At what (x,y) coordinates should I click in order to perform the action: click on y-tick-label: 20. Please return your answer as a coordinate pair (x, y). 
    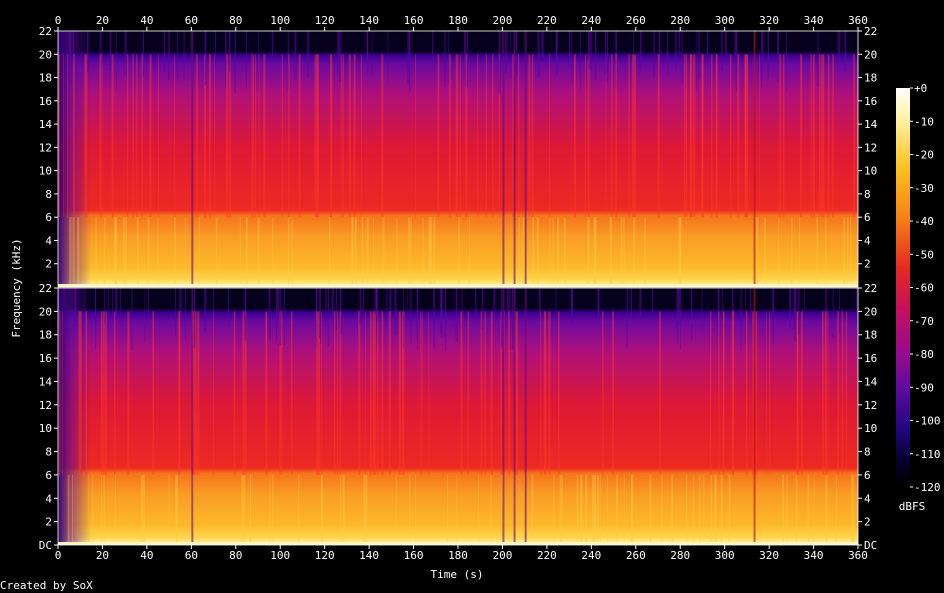
    Looking at the image, I should click on (45, 54).